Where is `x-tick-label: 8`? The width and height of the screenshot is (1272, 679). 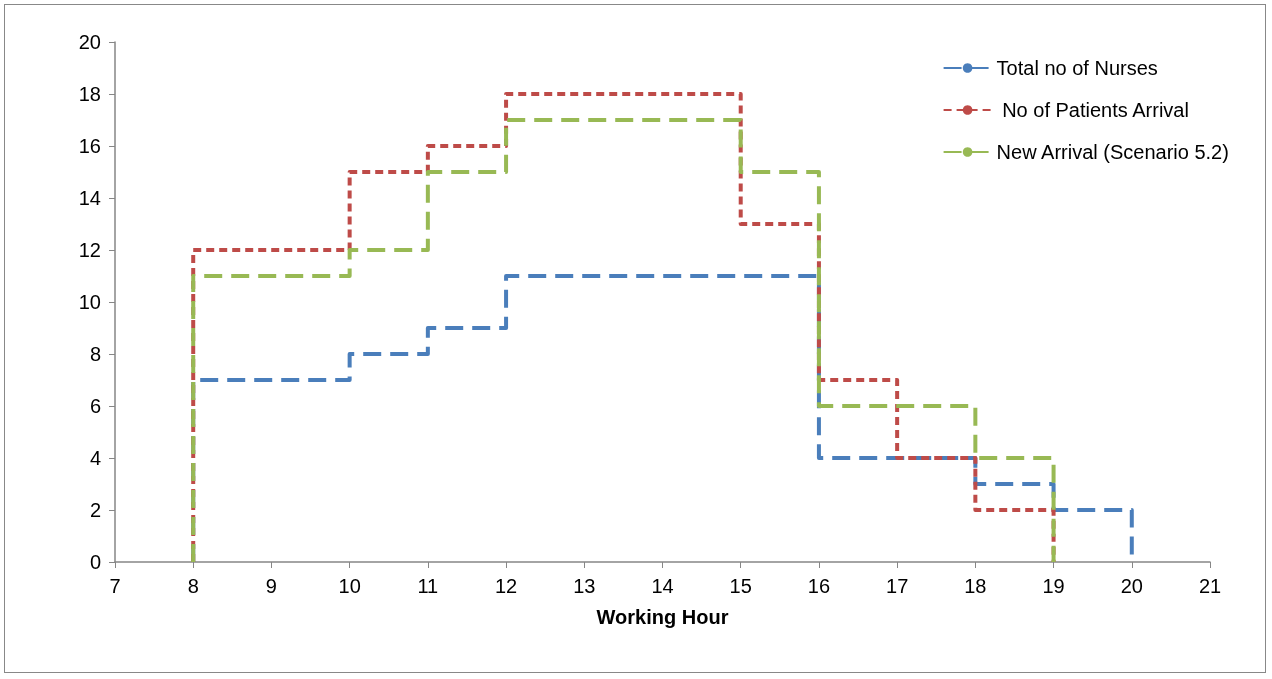 x-tick-label: 8 is located at coordinates (193, 586).